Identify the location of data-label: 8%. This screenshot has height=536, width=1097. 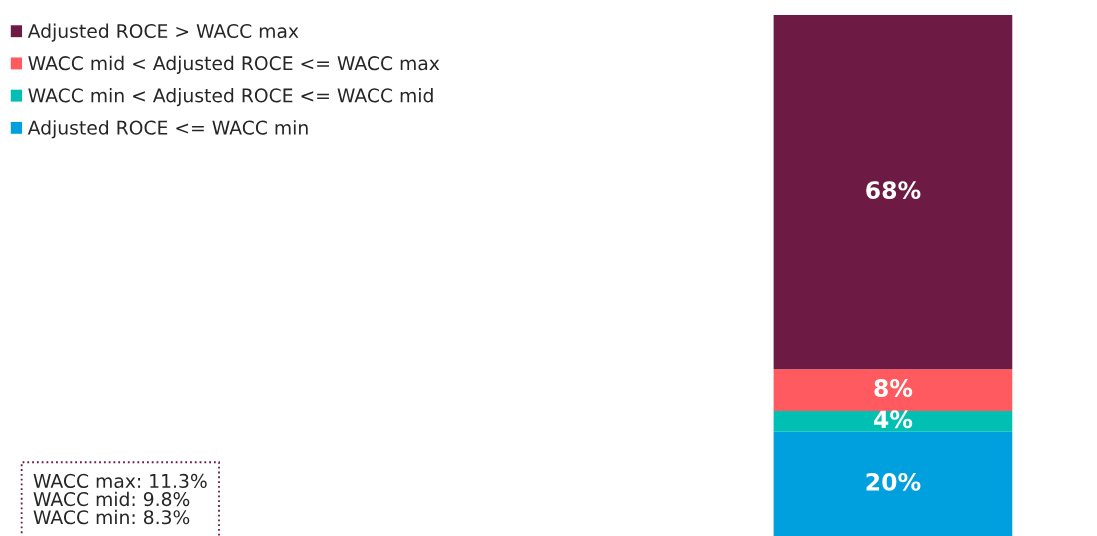
(893, 388).